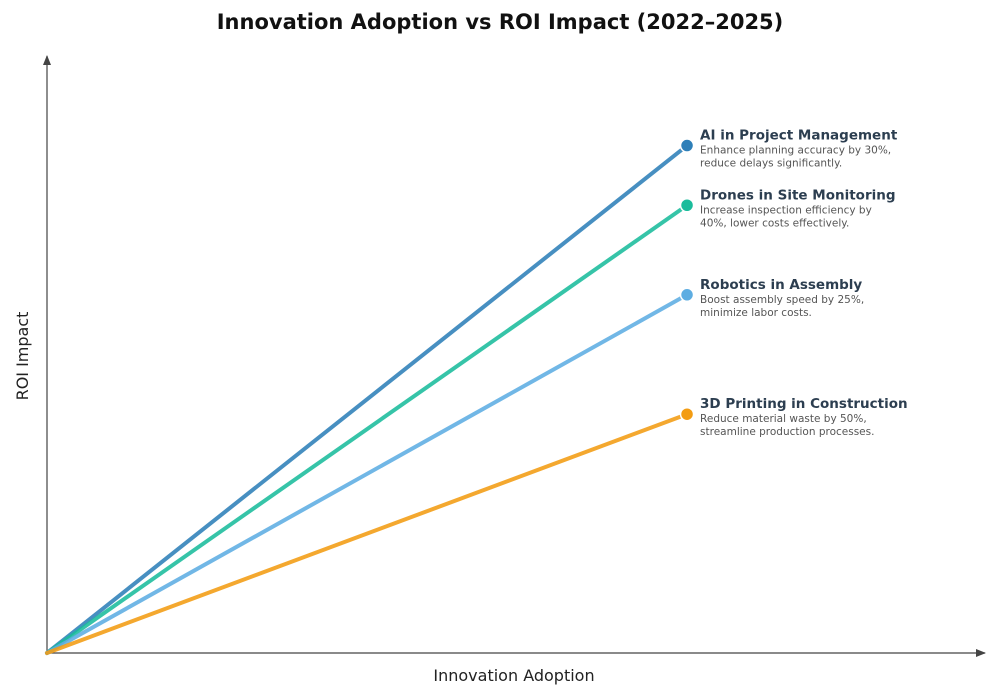 The width and height of the screenshot is (1000, 700). Describe the element at coordinates (756, 313) in the screenshot. I see `series-description-2-1: minimize labor costs.` at that location.